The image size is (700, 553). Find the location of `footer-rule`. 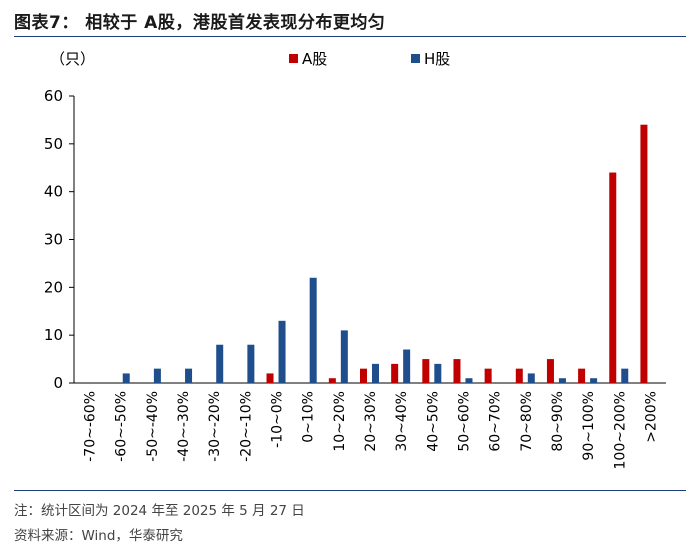

footer-rule is located at coordinates (350, 490).